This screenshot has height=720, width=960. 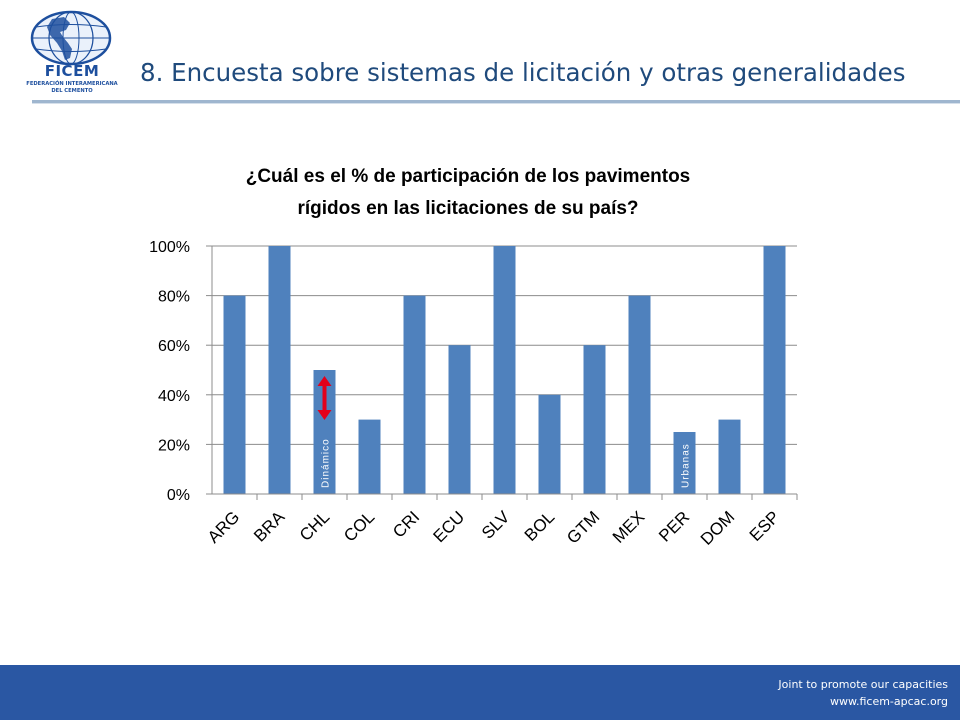 I want to click on y-tick-label: 60%, so click(x=174, y=346).